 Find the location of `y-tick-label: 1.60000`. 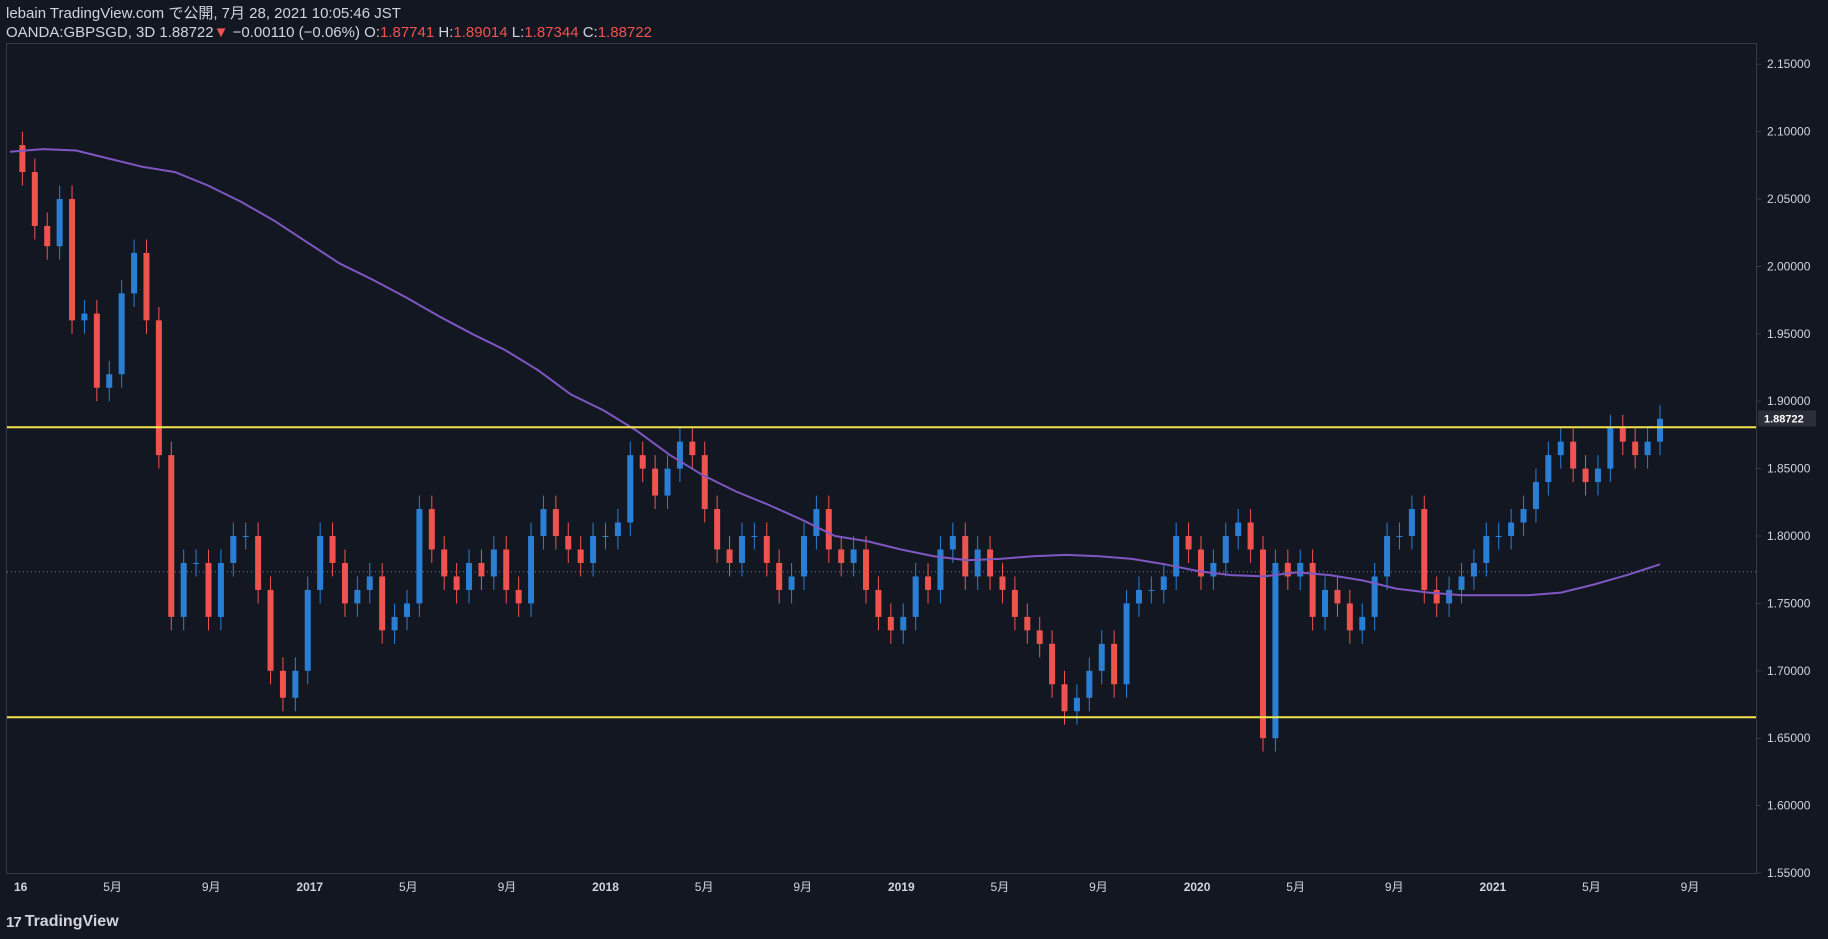

y-tick-label: 1.60000 is located at coordinates (1789, 806).